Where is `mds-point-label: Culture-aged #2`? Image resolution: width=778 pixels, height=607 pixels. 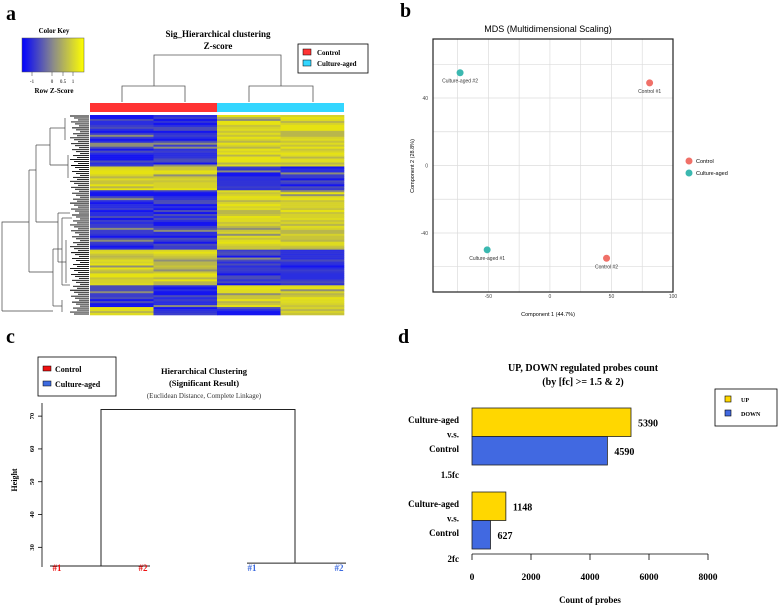 mds-point-label: Culture-aged #2 is located at coordinates (460, 82).